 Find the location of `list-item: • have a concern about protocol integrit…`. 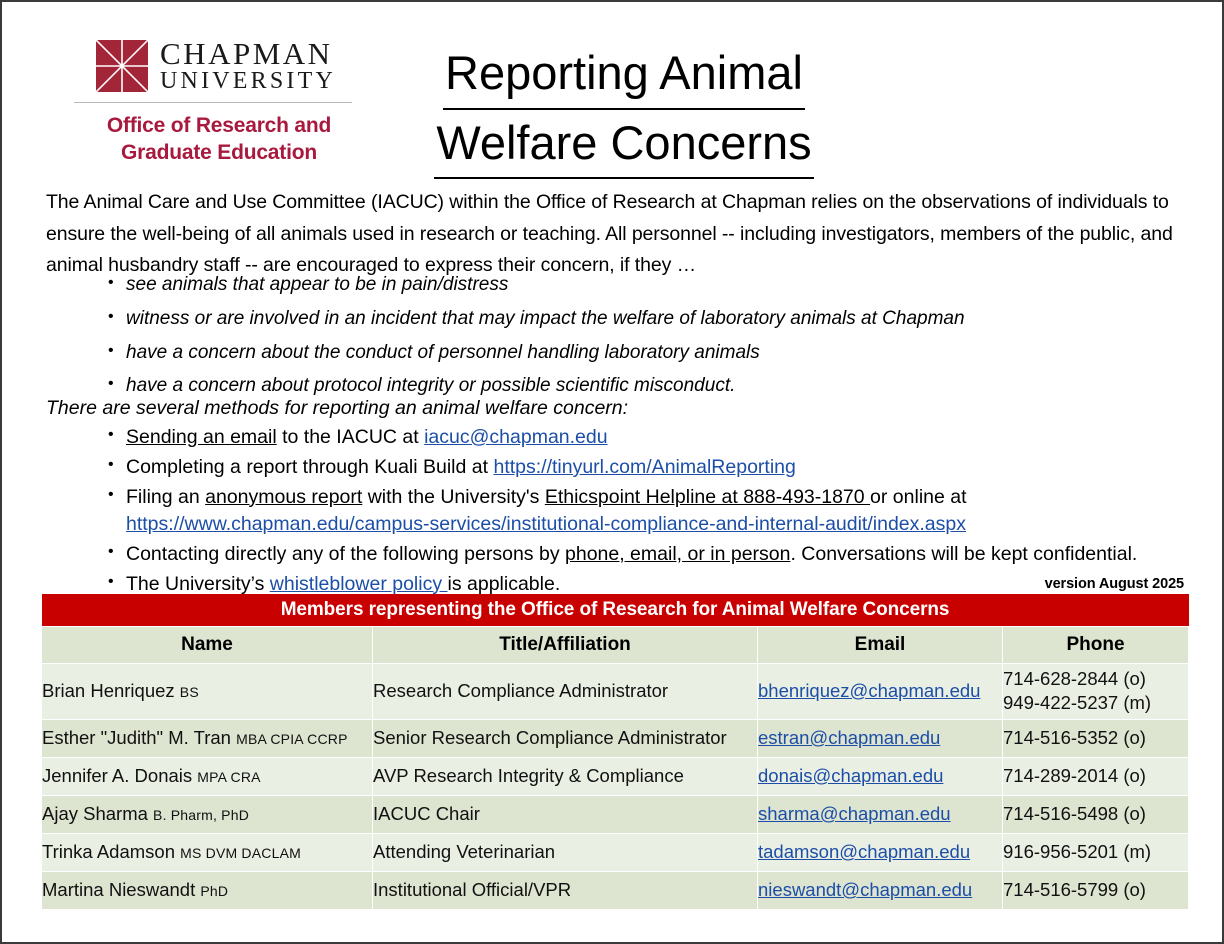

list-item: • have a concern about protocol integrit… is located at coordinates (608, 386).